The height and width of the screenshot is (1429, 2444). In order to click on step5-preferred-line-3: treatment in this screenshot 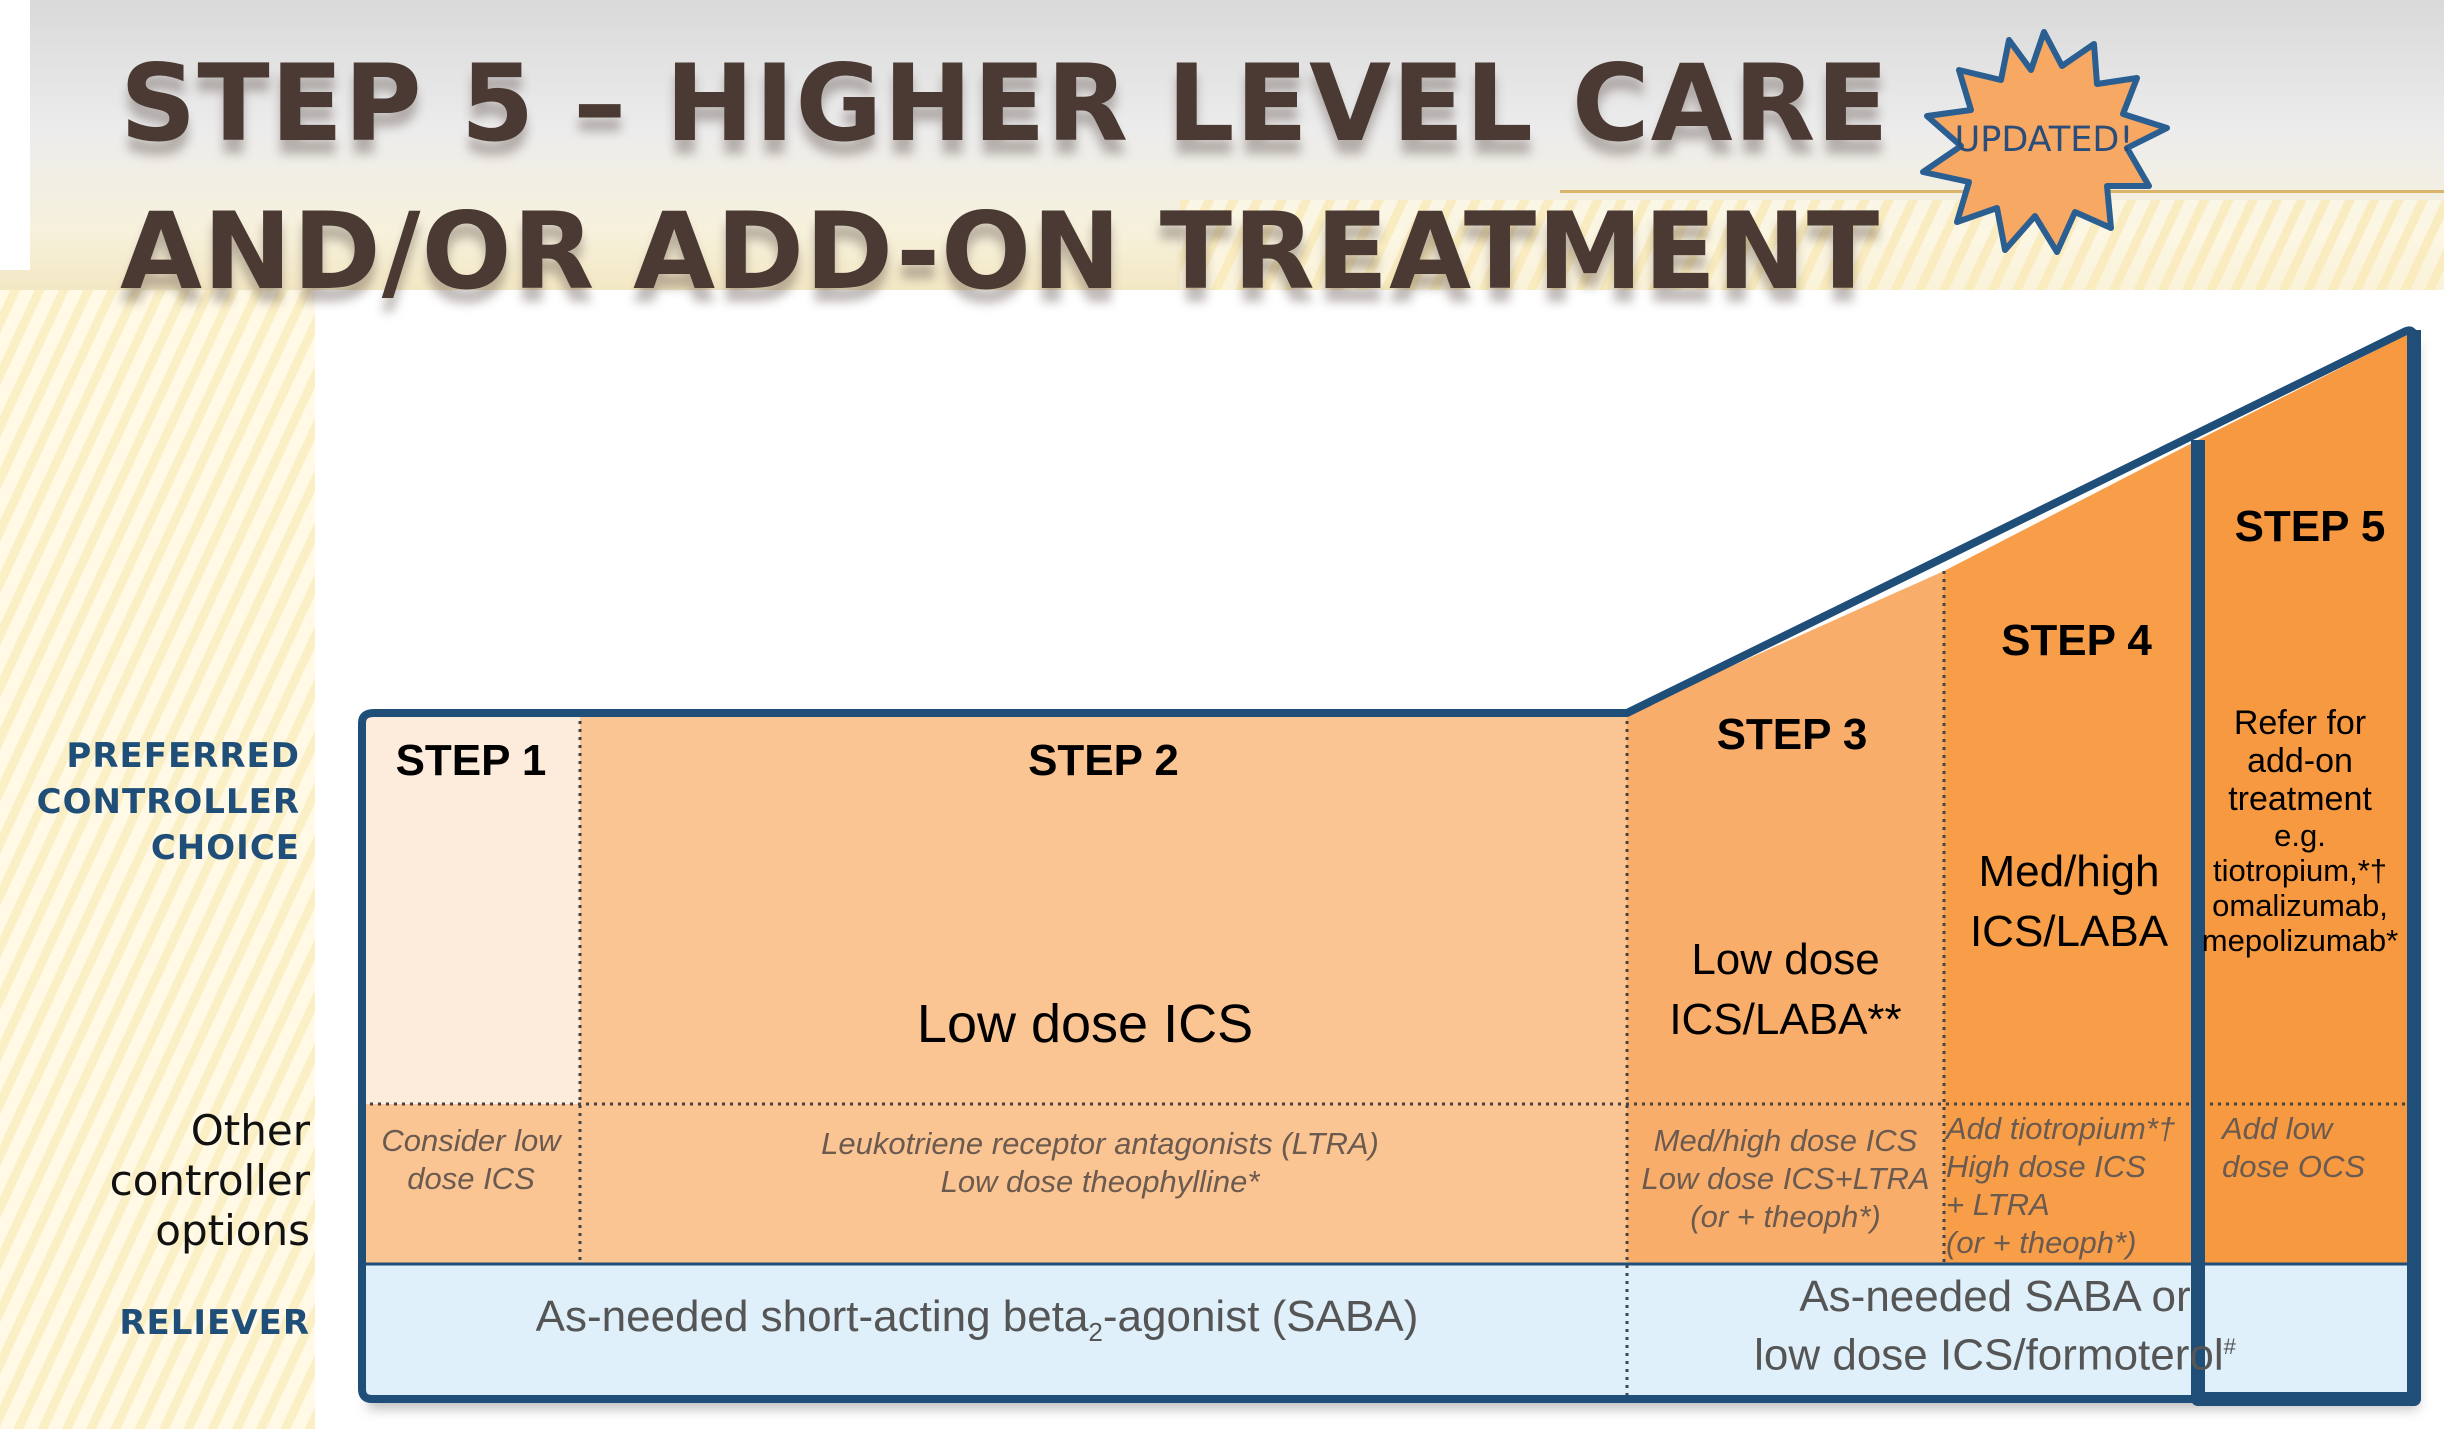, I will do `click(2300, 799)`.